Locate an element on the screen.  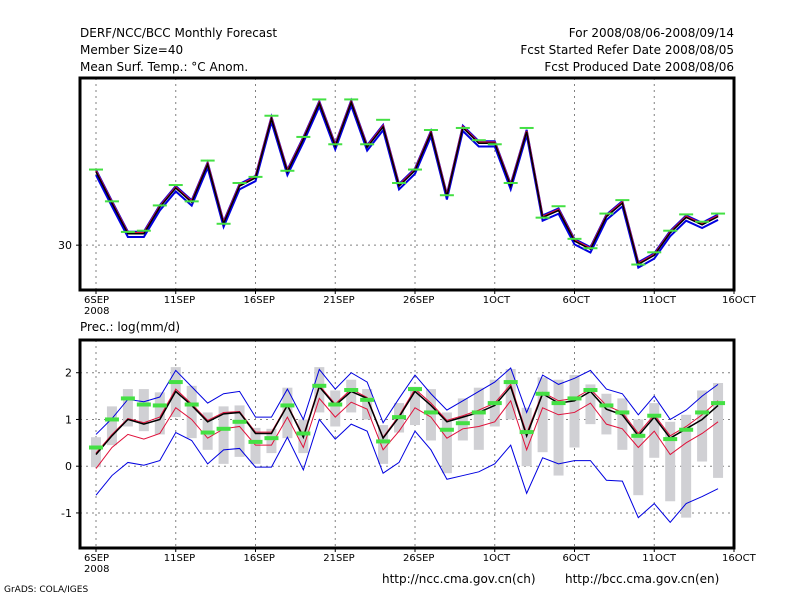
temp-x-tick-label: 21SEP is located at coordinates (338, 300).